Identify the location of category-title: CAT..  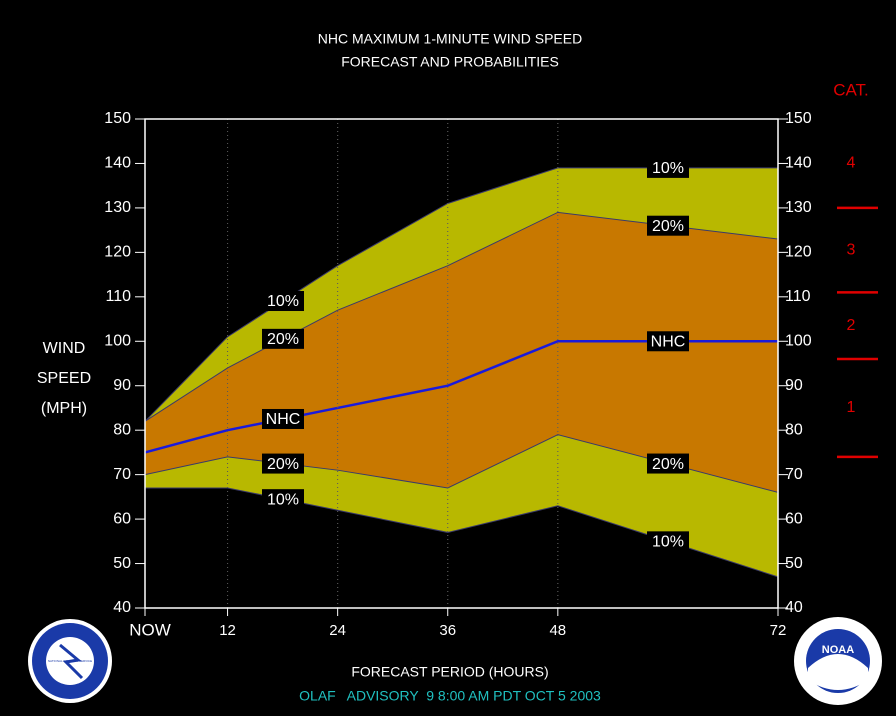
(851, 89).